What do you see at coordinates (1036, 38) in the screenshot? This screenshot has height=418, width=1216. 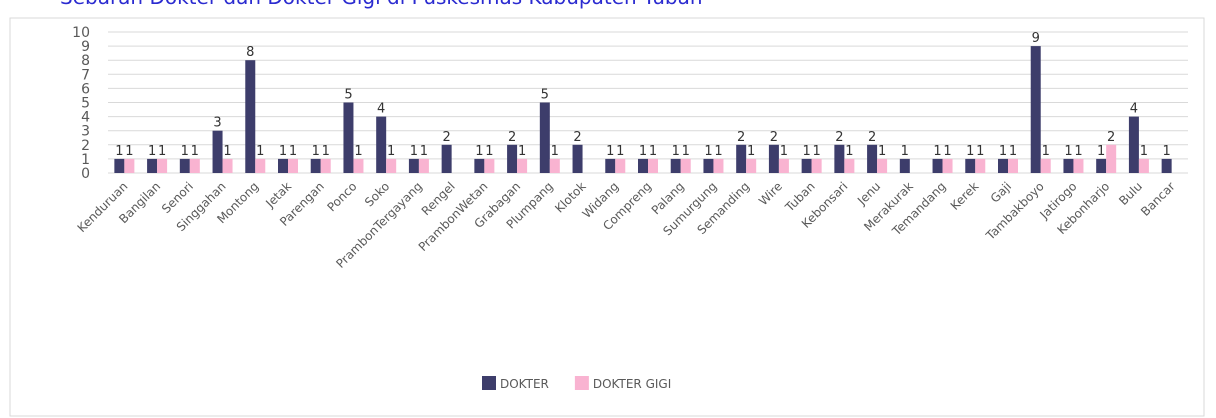 I see `value-label: 9` at bounding box center [1036, 38].